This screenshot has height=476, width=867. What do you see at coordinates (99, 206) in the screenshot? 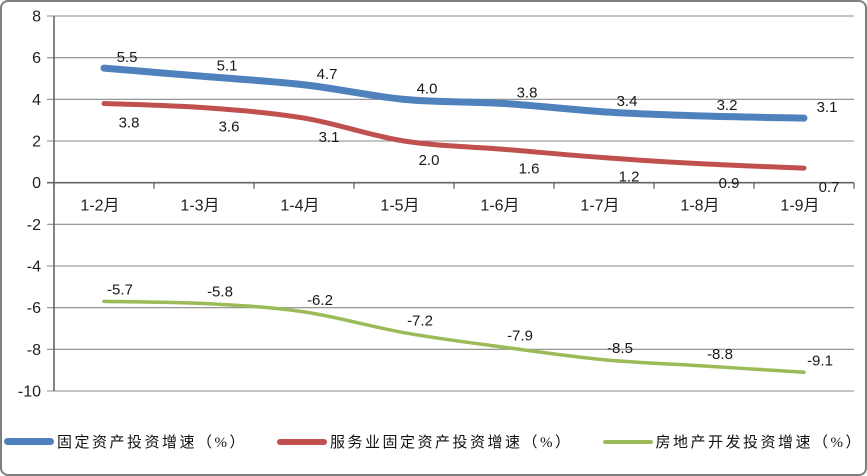
I see `svg-text: 1-2月` at bounding box center [99, 206].